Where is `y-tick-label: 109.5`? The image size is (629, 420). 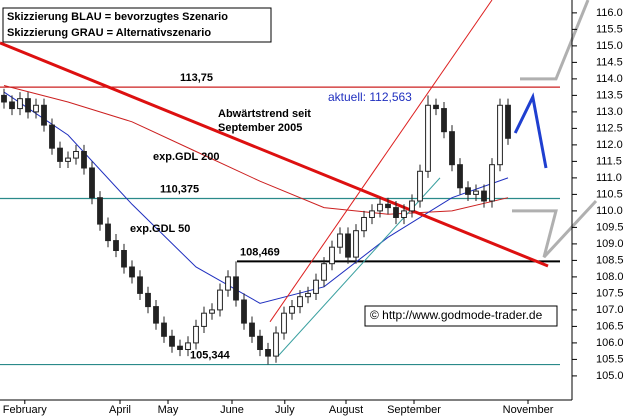 y-tick-label: 109.5 is located at coordinates (610, 227).